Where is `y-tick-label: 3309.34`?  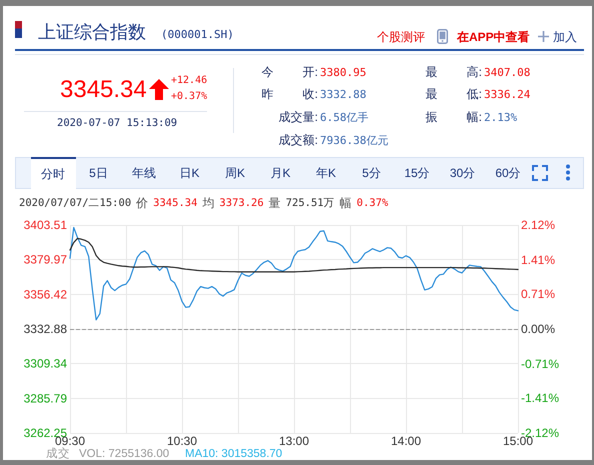
y-tick-label: 3309.34 is located at coordinates (46, 363).